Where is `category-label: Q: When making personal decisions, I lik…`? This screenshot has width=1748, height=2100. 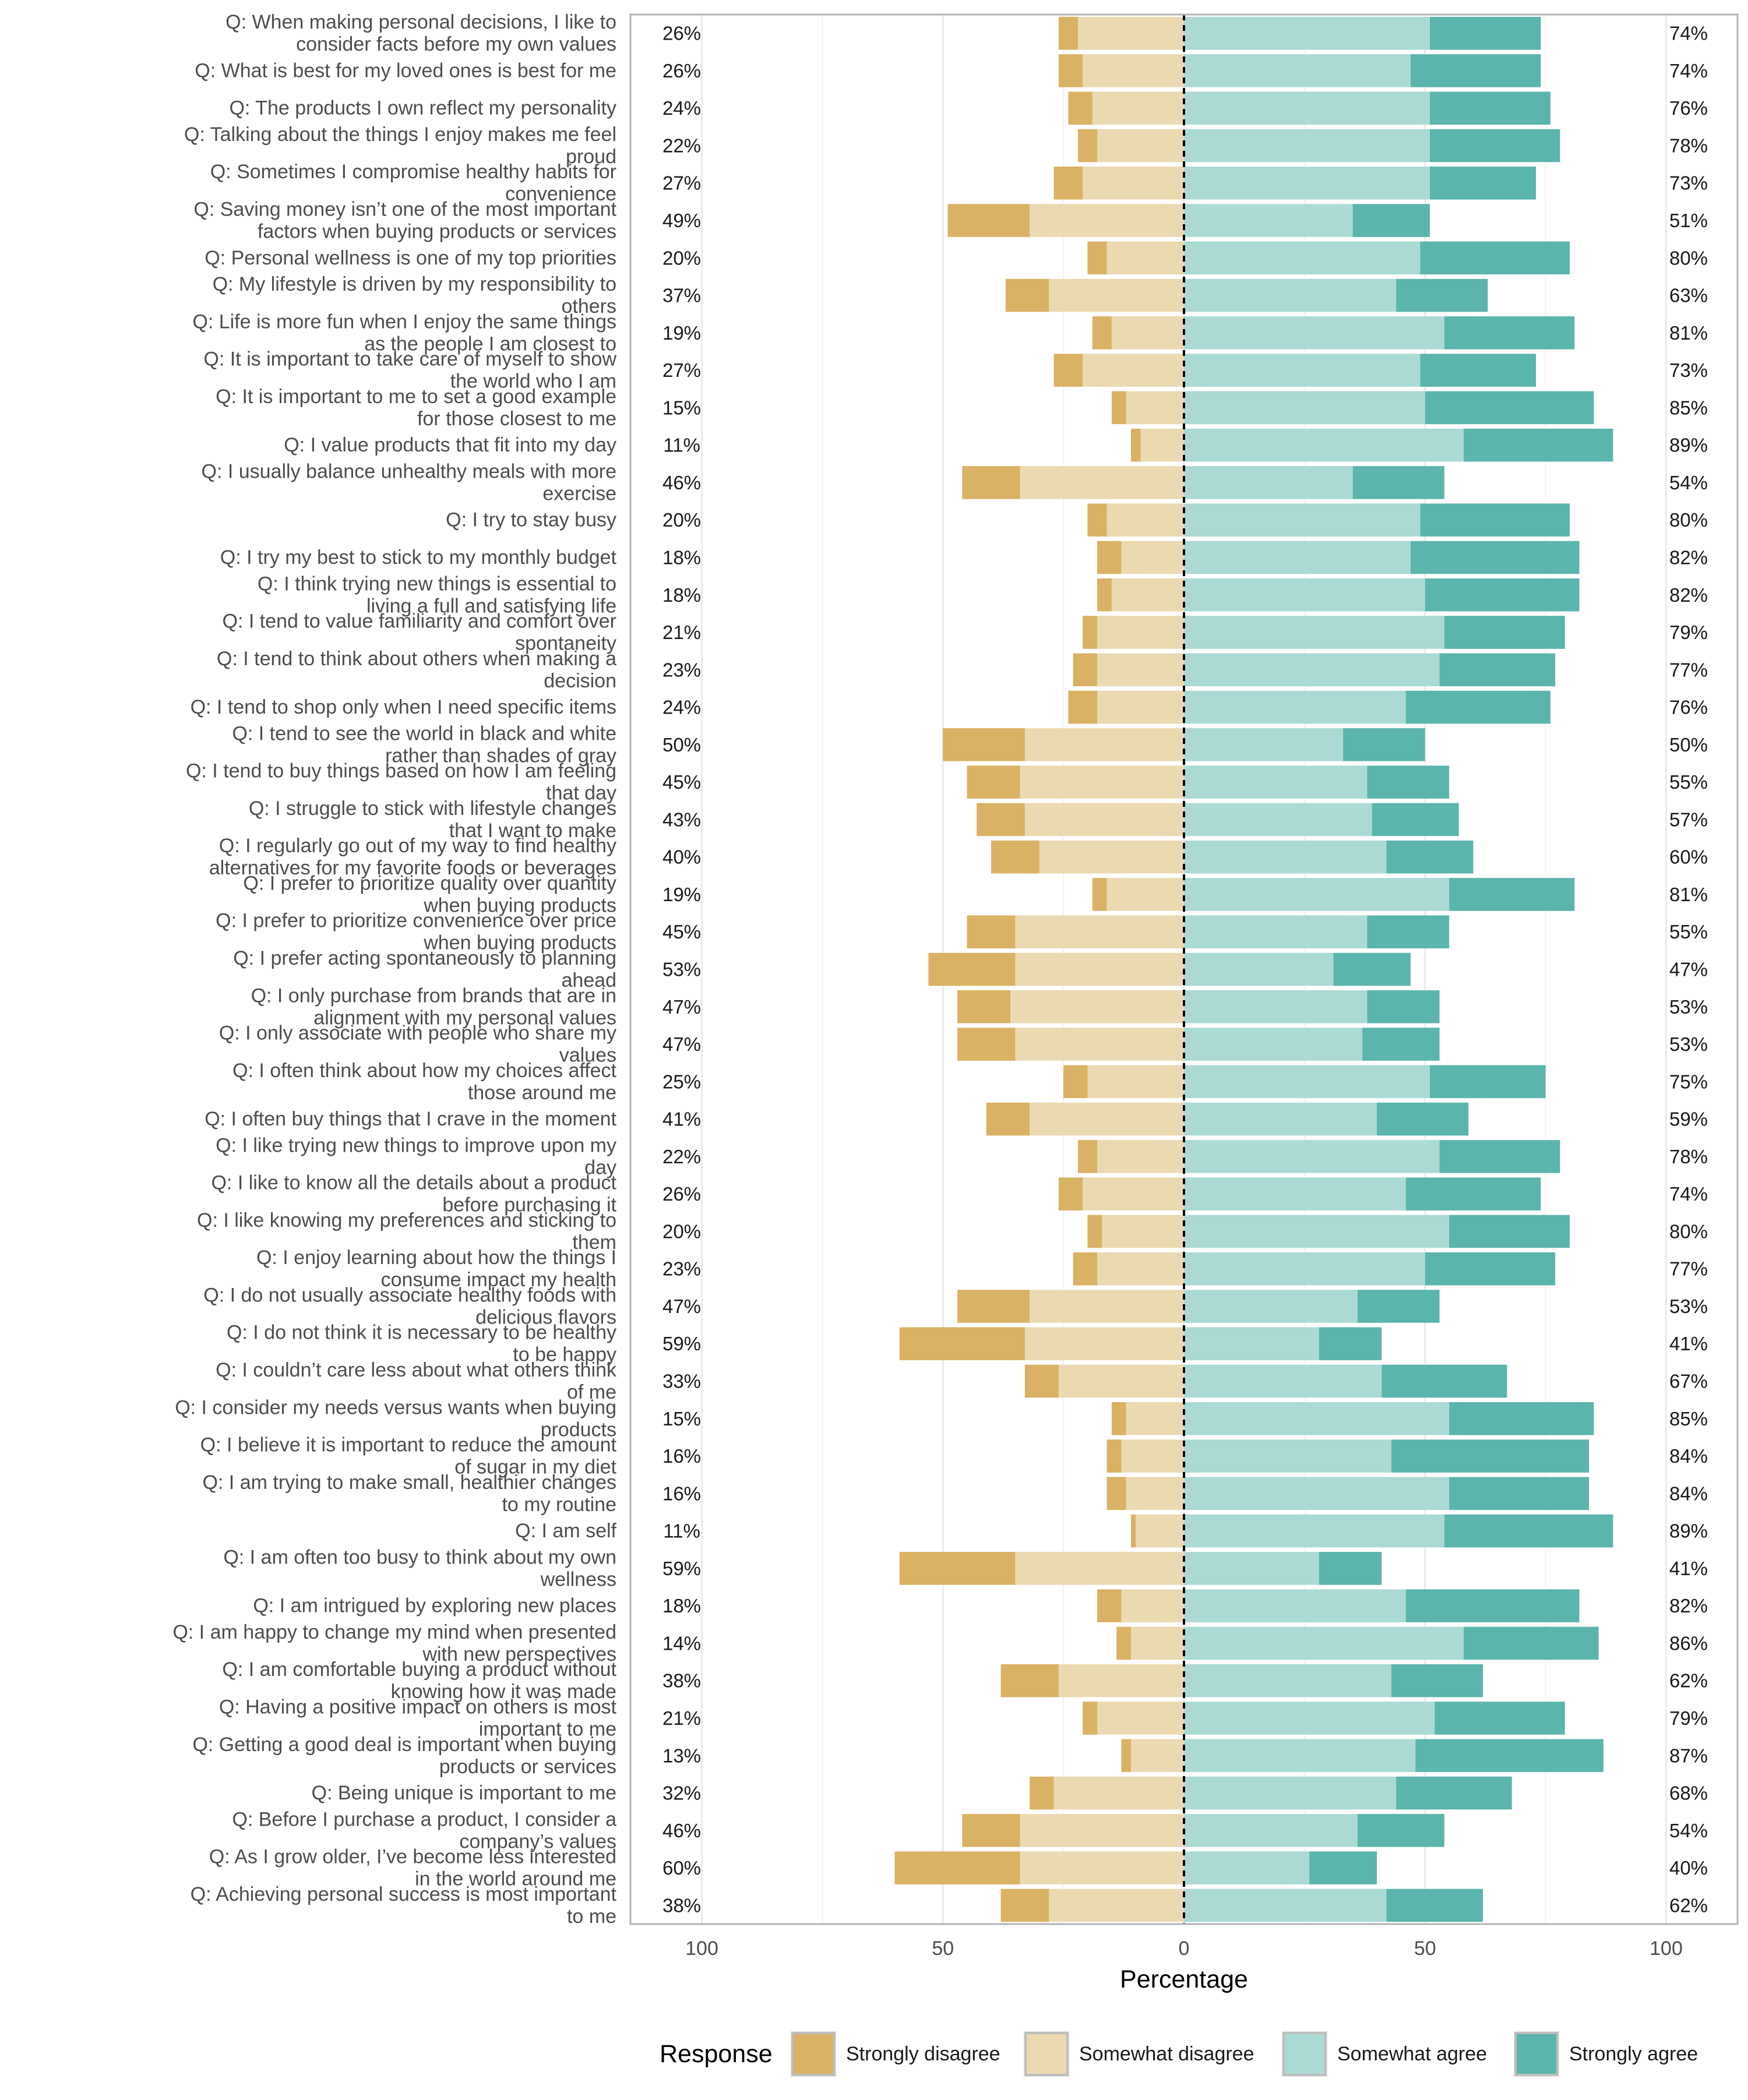 category-label: Q: When making personal decisions, I lik… is located at coordinates (420, 33).